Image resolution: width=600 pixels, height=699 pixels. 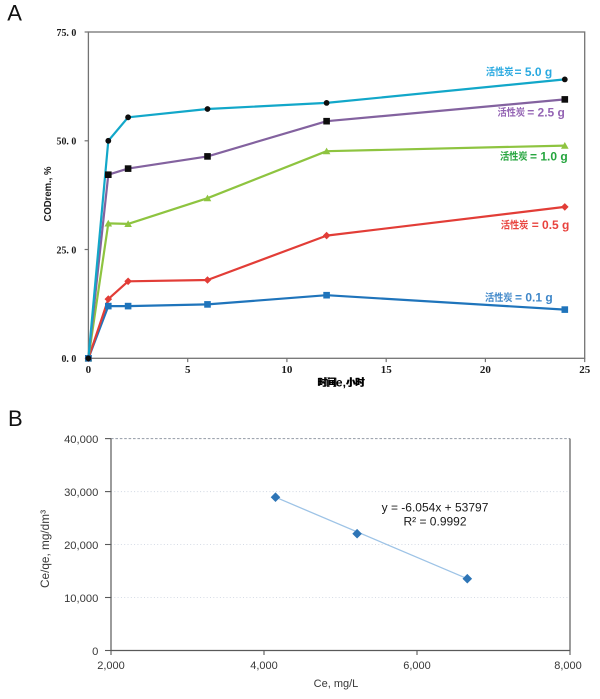 What do you see at coordinates (111, 666) in the screenshot?
I see `svg-text: 2,000` at bounding box center [111, 666].